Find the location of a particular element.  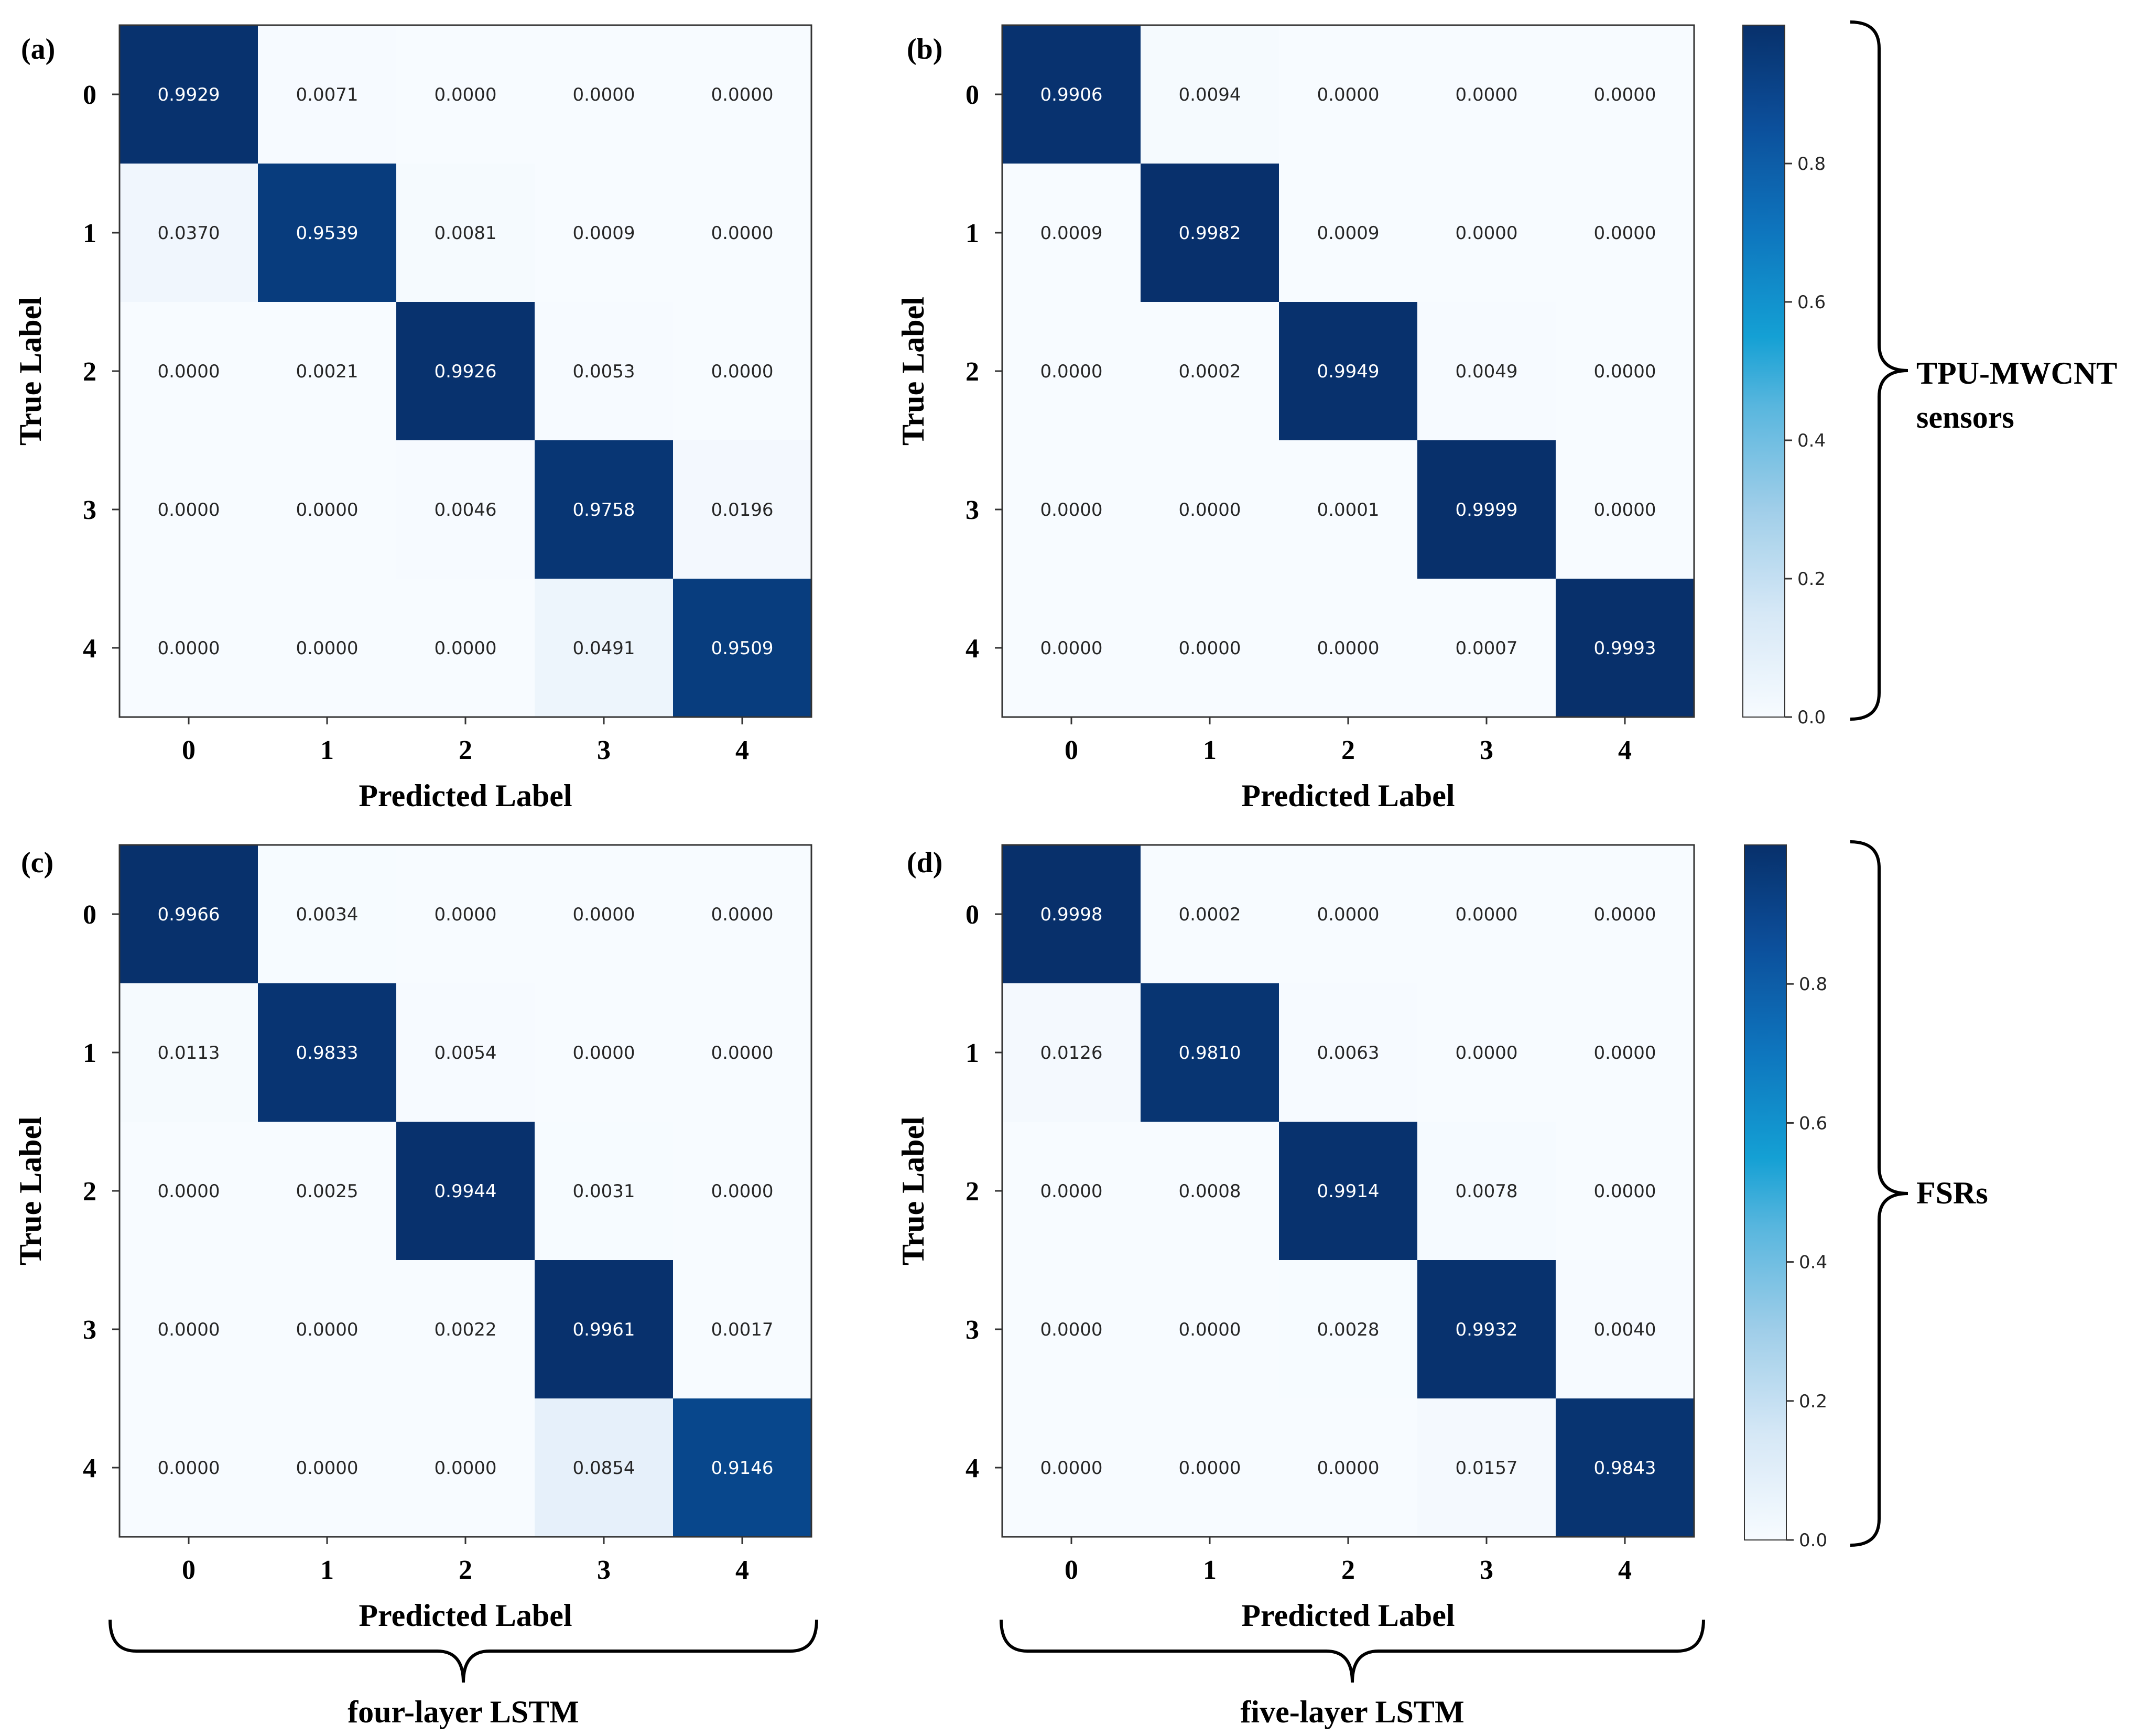

group-label-top-row: TPU-MWCNT is located at coordinates (2016, 373).